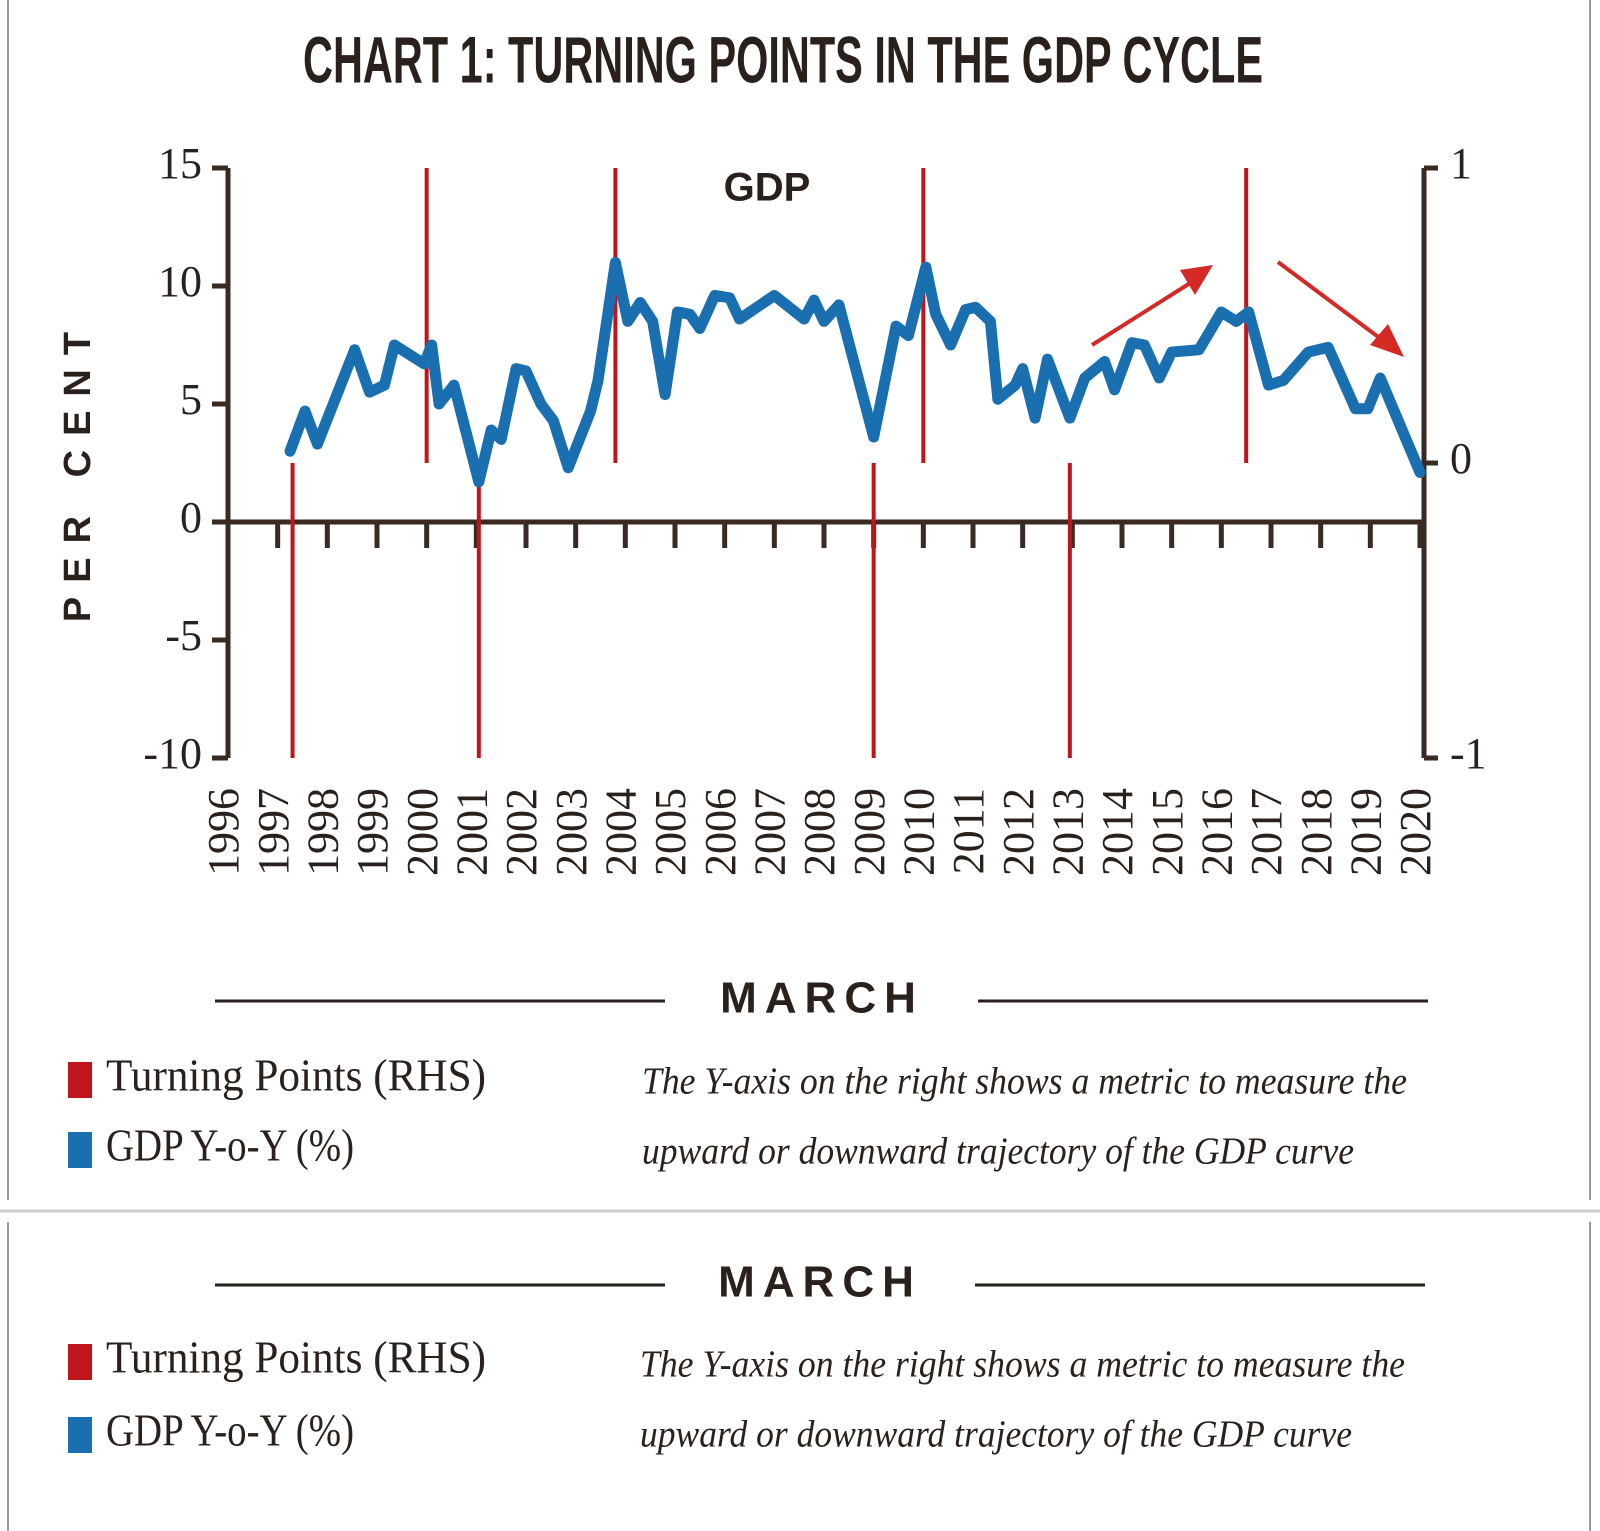  Describe the element at coordinates (1018, 832) in the screenshot. I see `x-tick-label: 2012` at that location.